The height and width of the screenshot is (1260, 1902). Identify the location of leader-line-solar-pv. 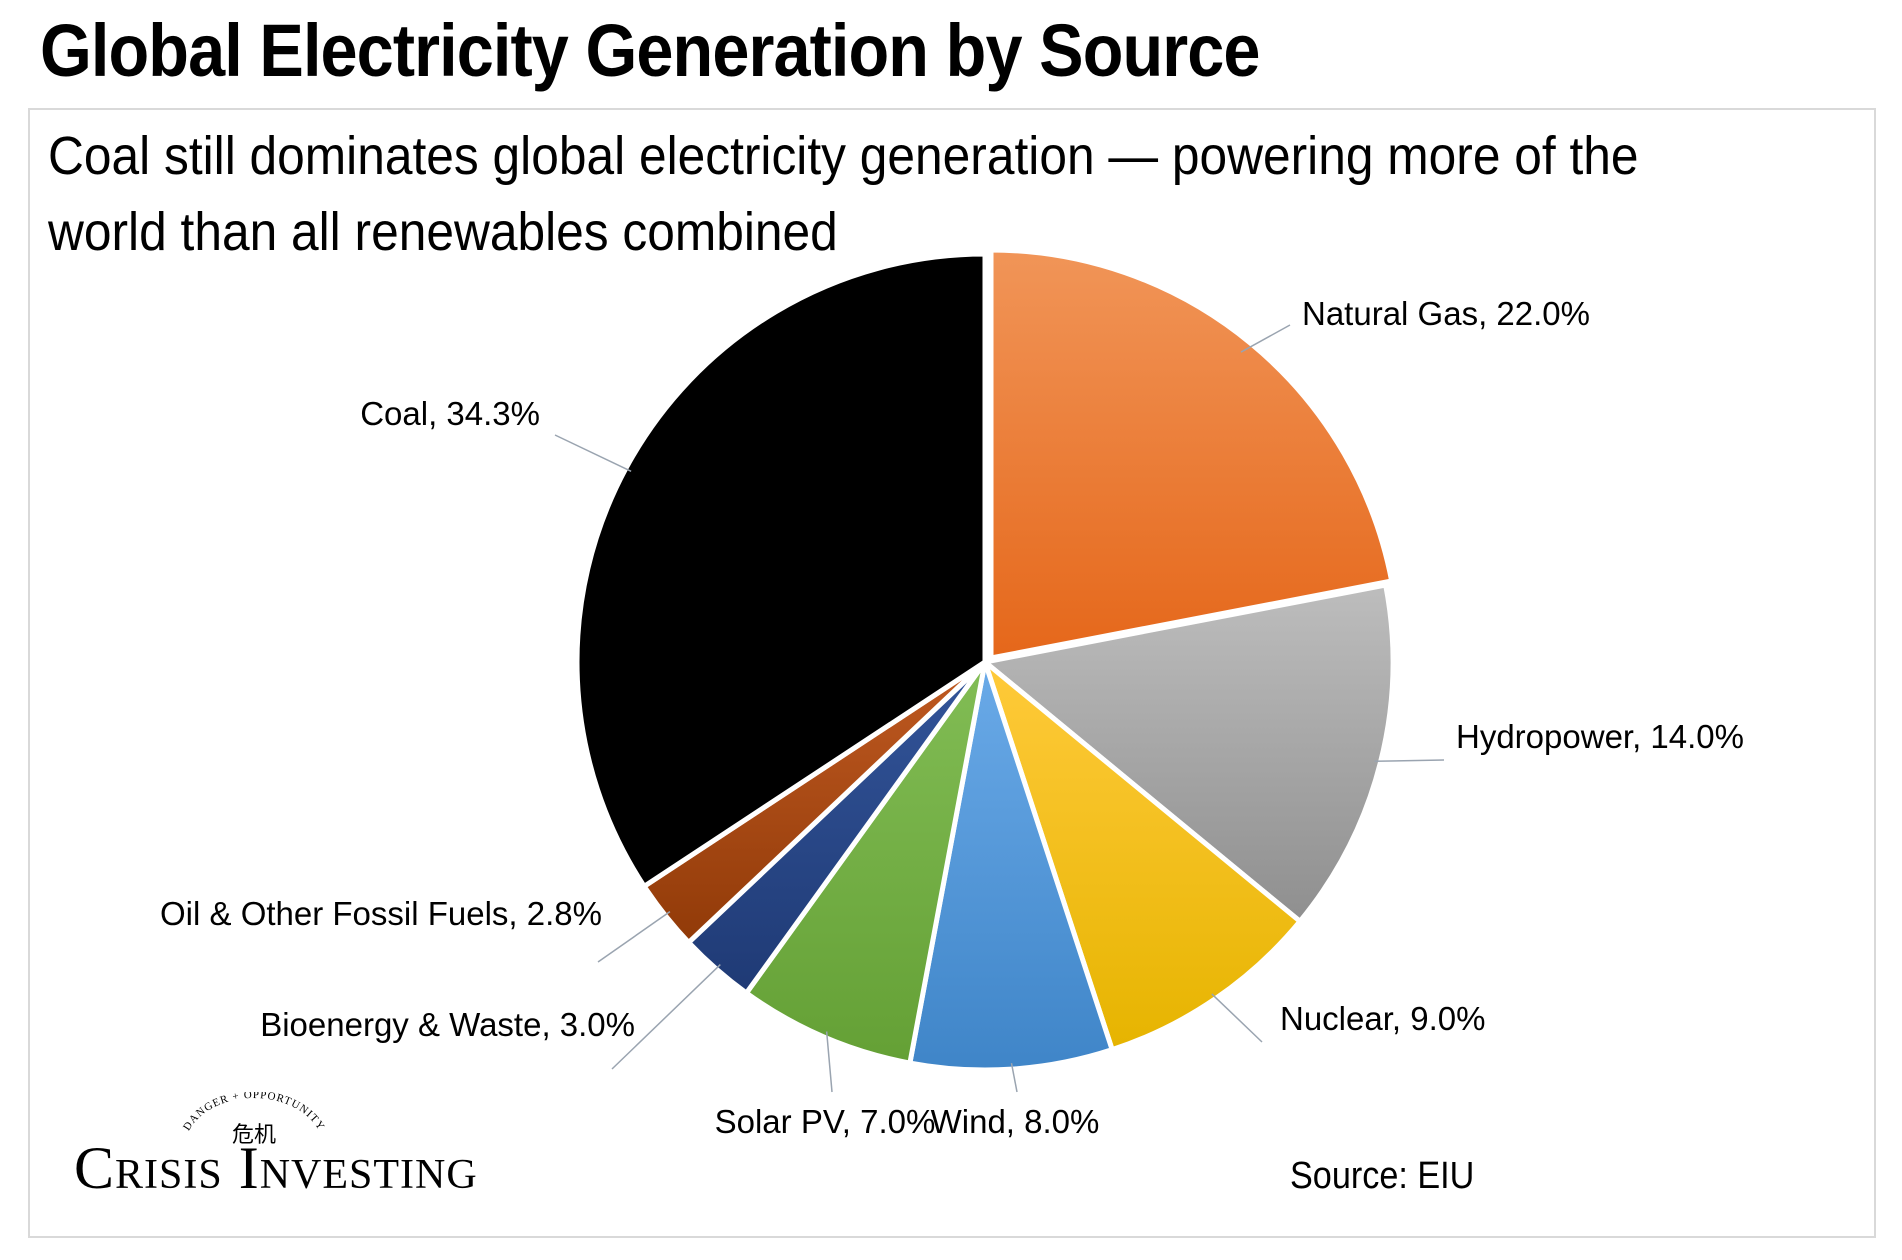
(829, 1062).